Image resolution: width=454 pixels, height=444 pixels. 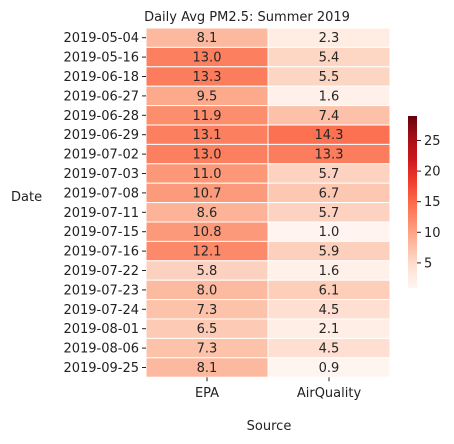 I want to click on cell-value-label: 10.8, so click(x=207, y=232).